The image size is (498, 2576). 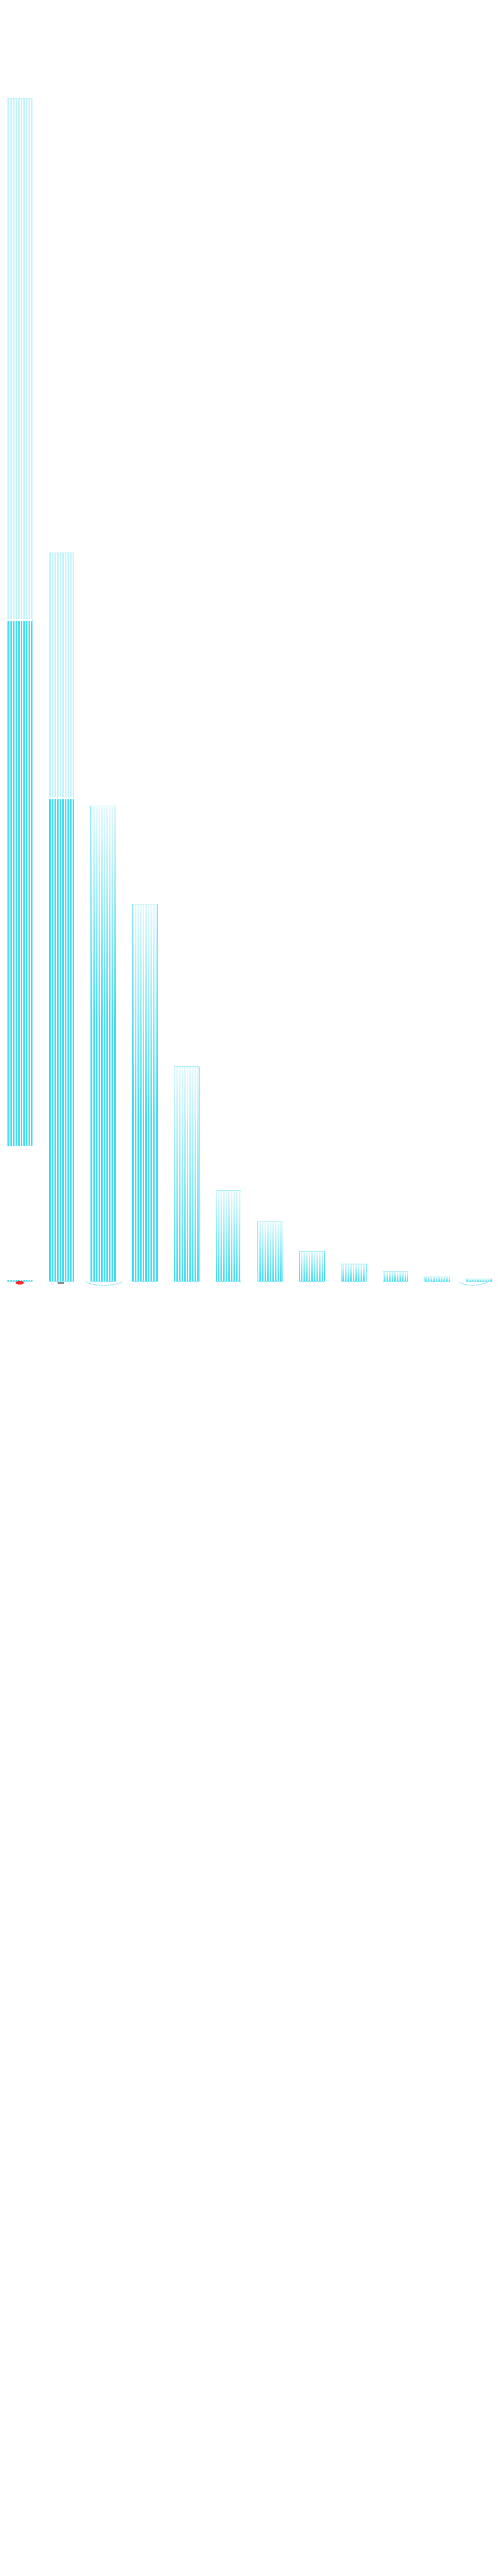 What do you see at coordinates (20, 1283) in the screenshot?
I see `baseline-marker` at bounding box center [20, 1283].